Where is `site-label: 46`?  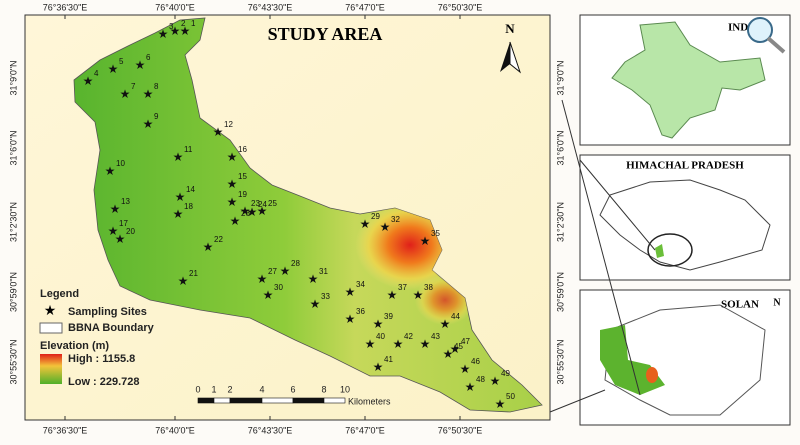 site-label: 46 is located at coordinates (475, 361).